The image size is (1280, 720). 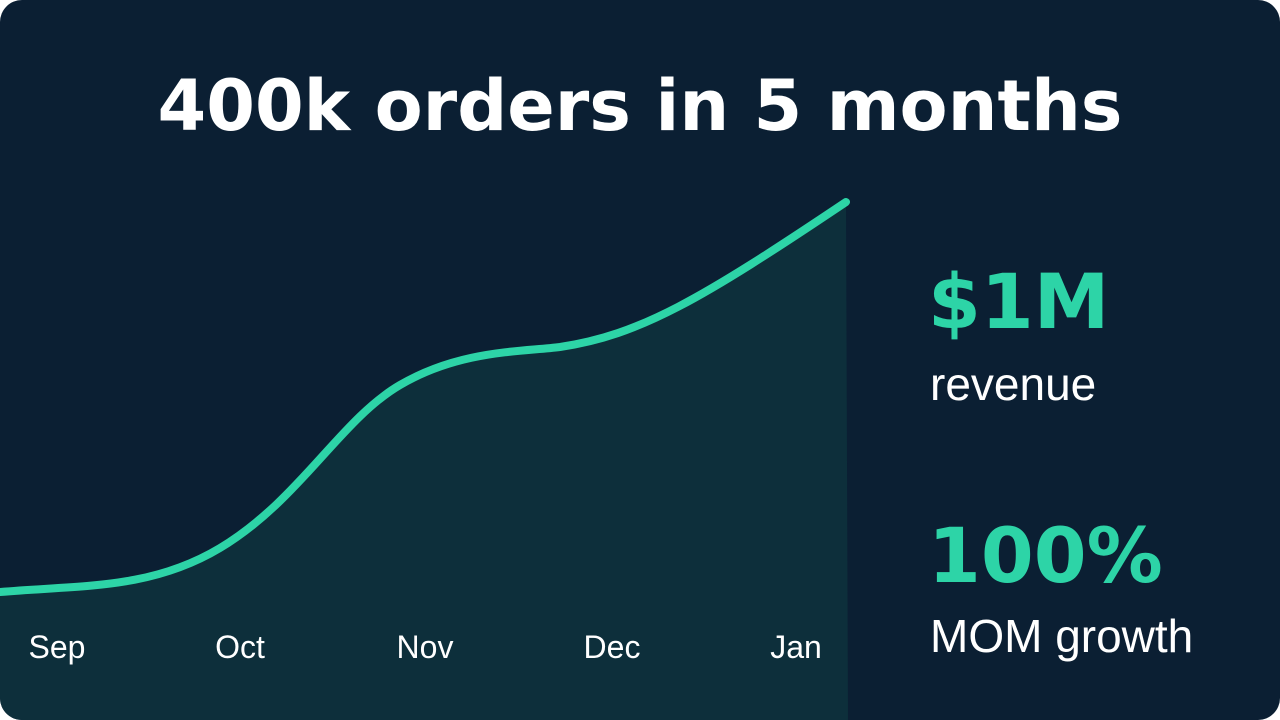 I want to click on stat-value: 100%, so click(x=1045, y=555).